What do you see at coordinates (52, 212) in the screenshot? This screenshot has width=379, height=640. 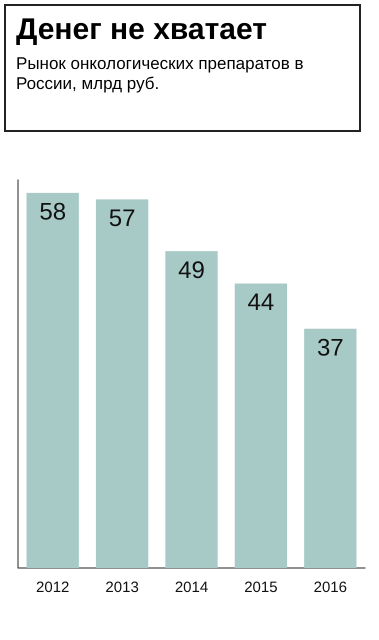 I see `data-label: 58` at bounding box center [52, 212].